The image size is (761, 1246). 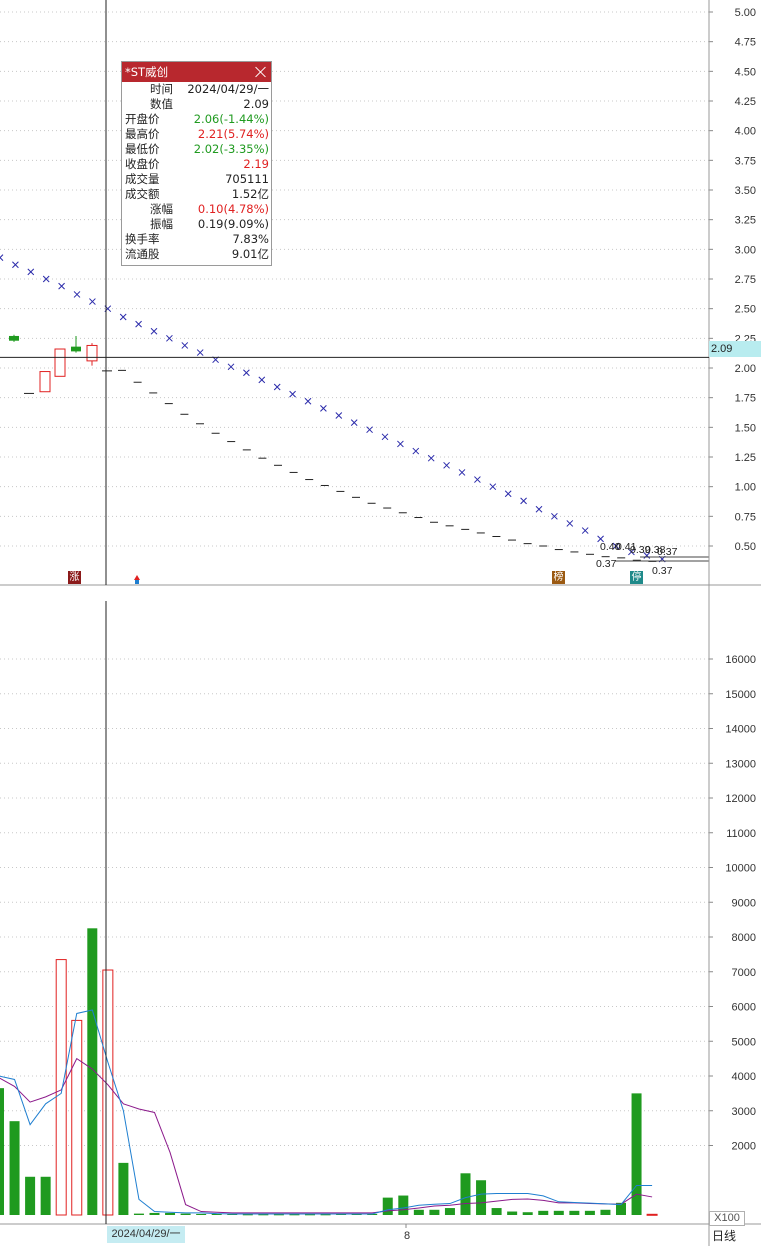 What do you see at coordinates (196, 194) in the screenshot?
I see `tooltip-row: 成交额 1.52亿` at bounding box center [196, 194].